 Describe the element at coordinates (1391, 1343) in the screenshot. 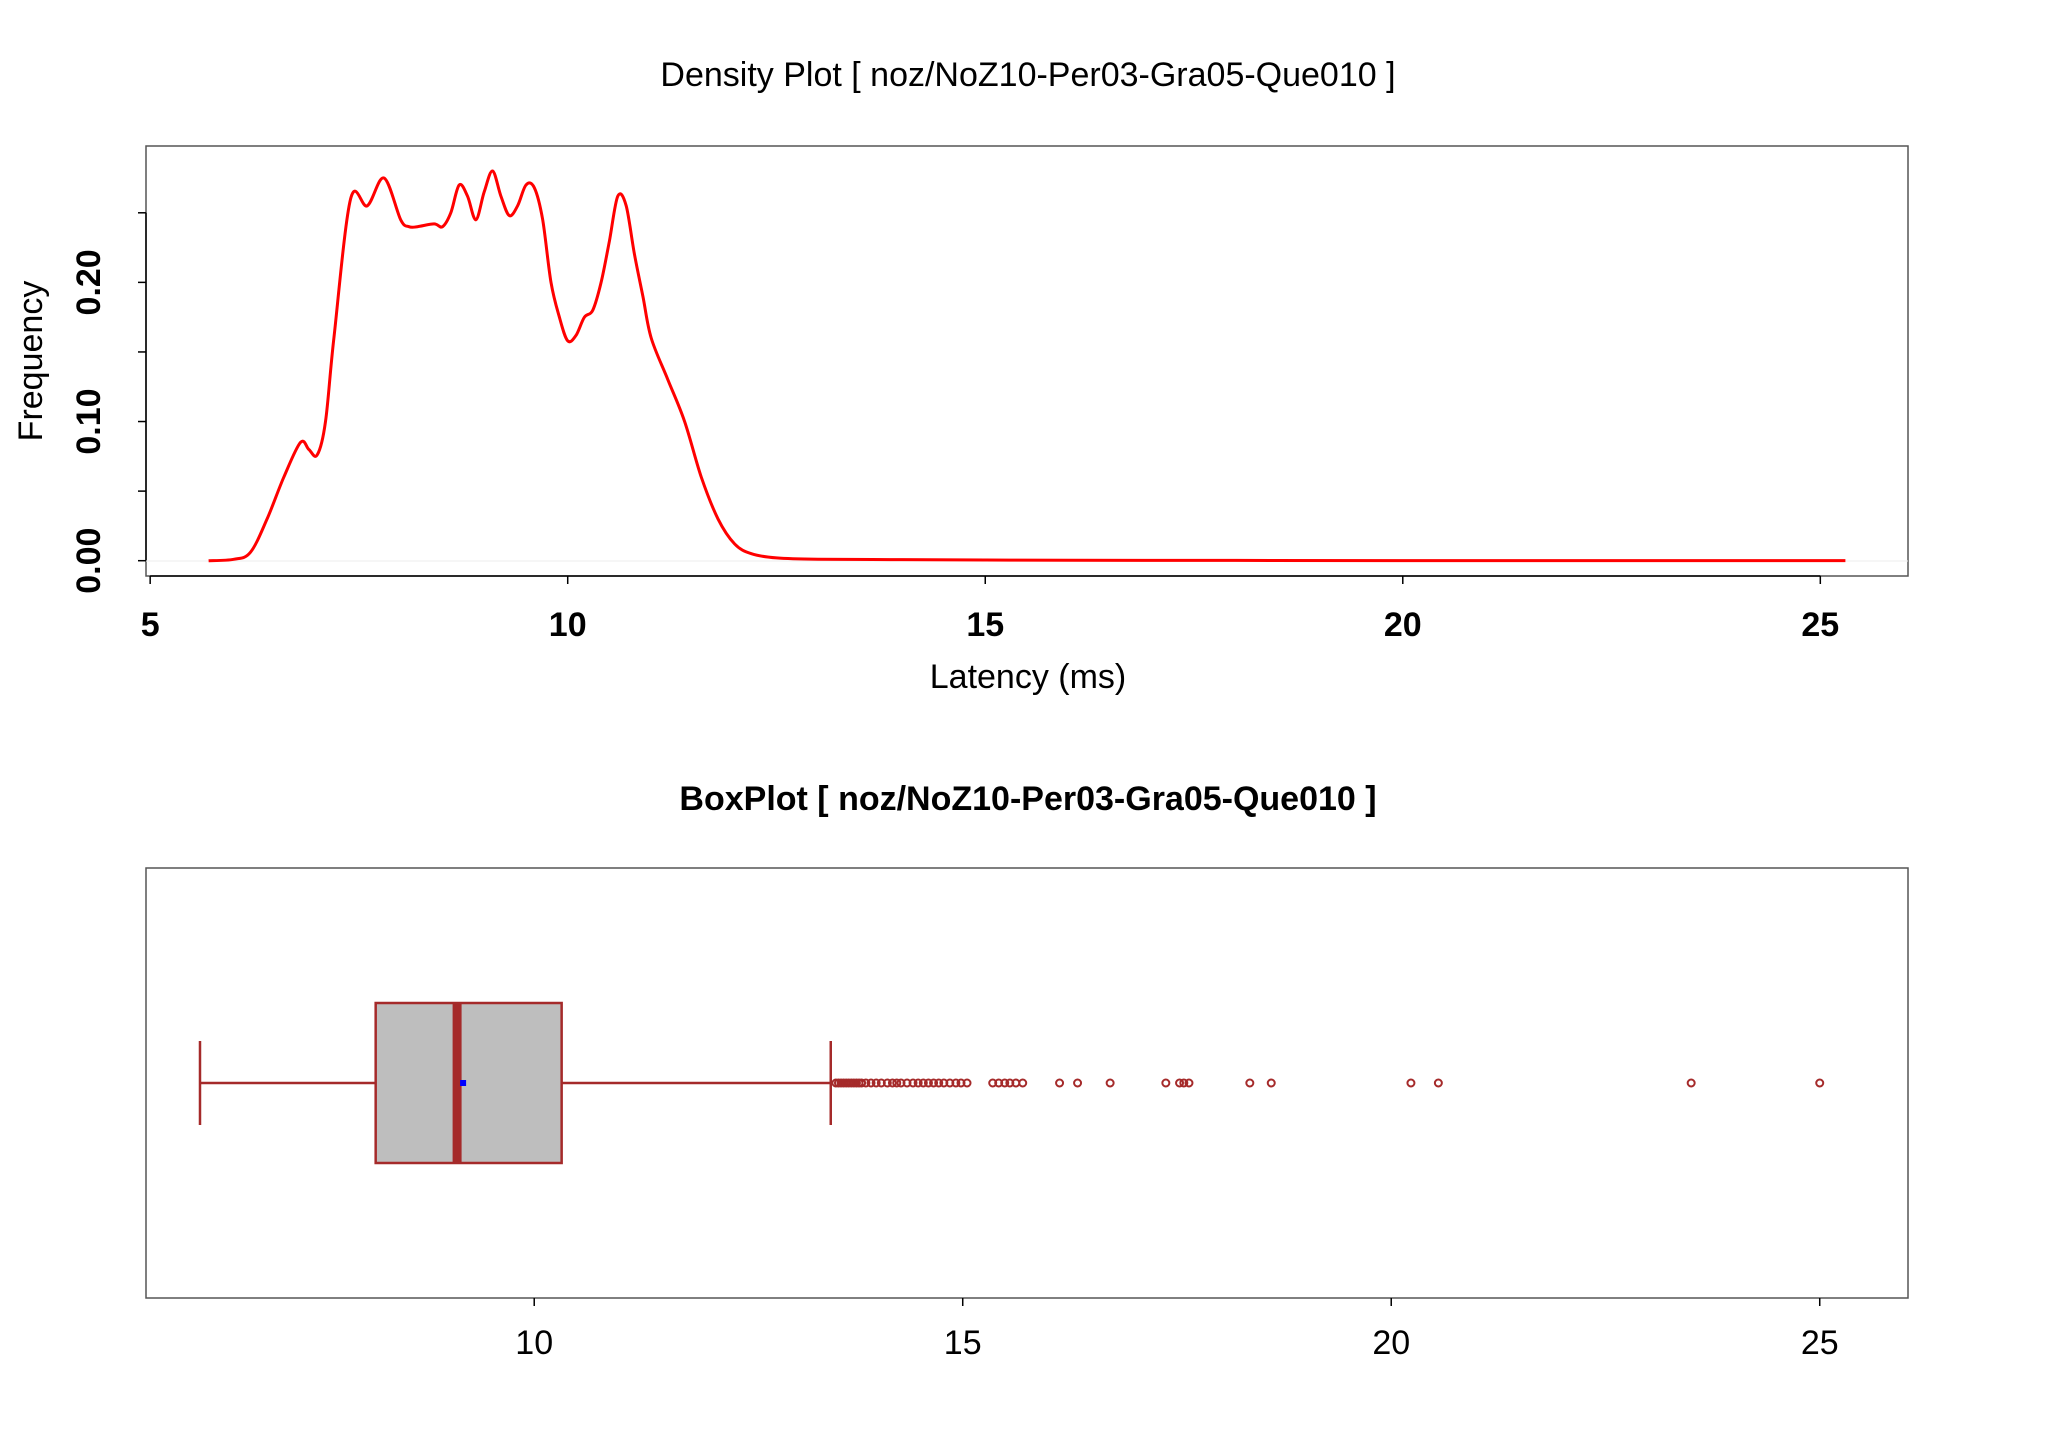

I see `boxplot-x-tick-label: 20` at that location.